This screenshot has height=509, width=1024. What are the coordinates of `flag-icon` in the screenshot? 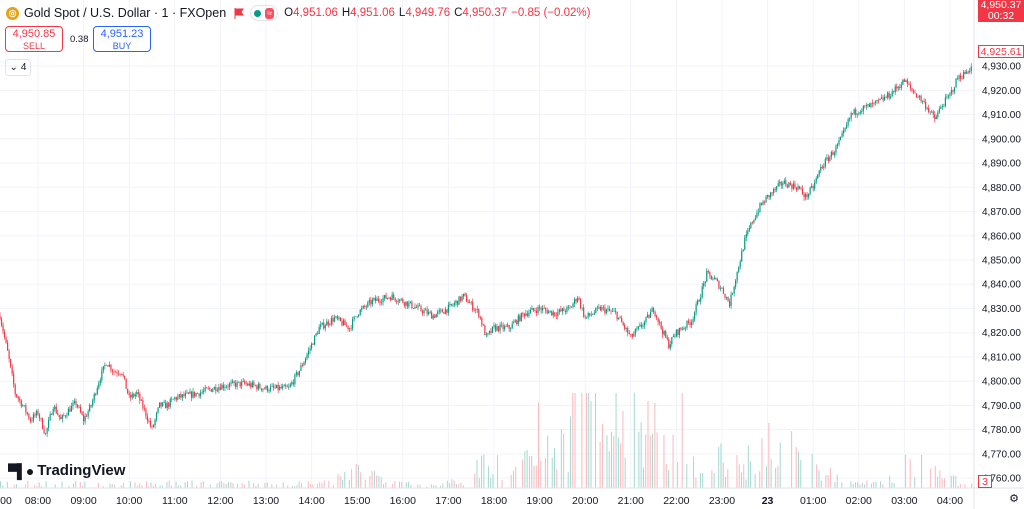 It's located at (239, 13).